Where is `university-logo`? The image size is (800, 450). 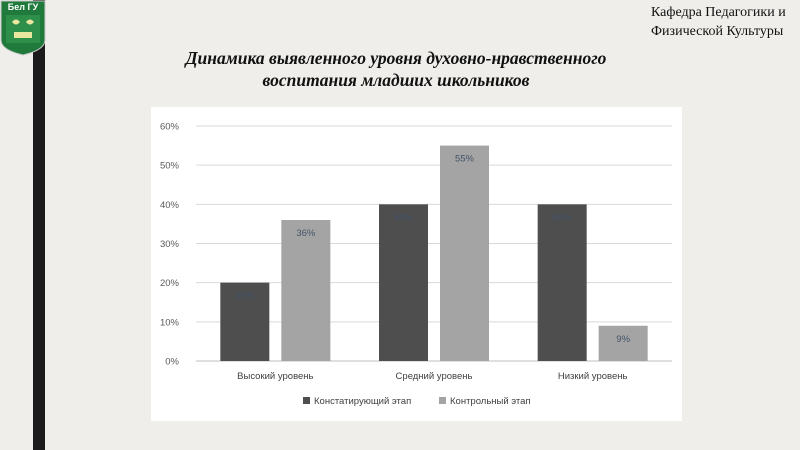
university-logo is located at coordinates (23, 28).